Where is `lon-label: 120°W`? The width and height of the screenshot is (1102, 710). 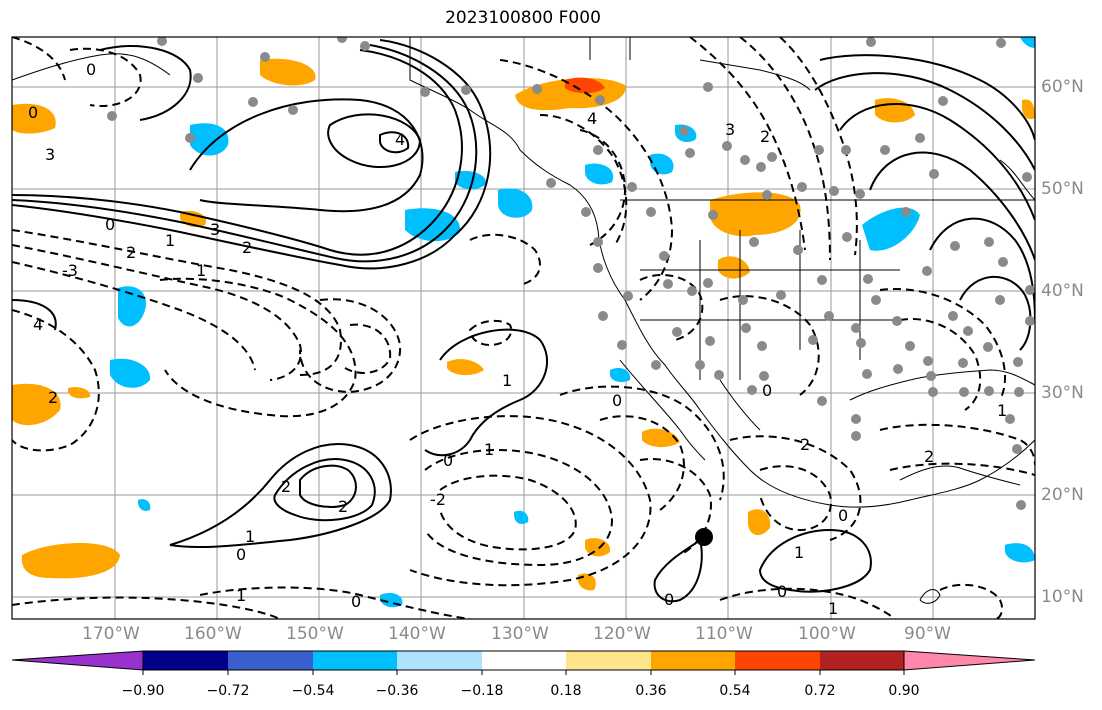
lon-label: 120°W is located at coordinates (622, 634).